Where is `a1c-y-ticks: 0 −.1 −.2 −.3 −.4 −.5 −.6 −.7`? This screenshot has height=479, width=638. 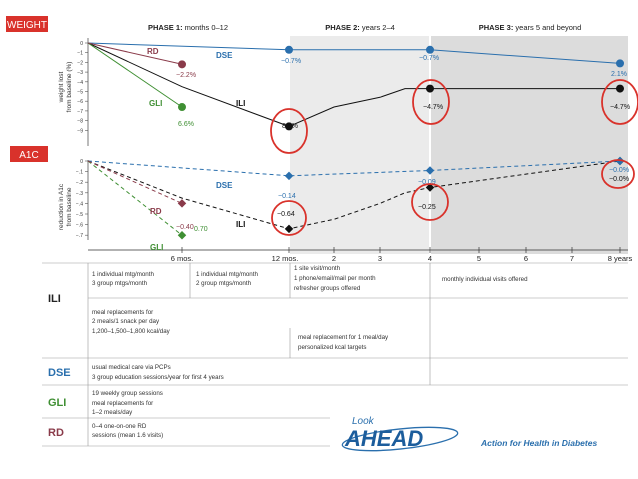 a1c-y-ticks: 0 −.1 −.2 −.3 −.4 −.5 −.6 −.7 is located at coordinates (82, 199).